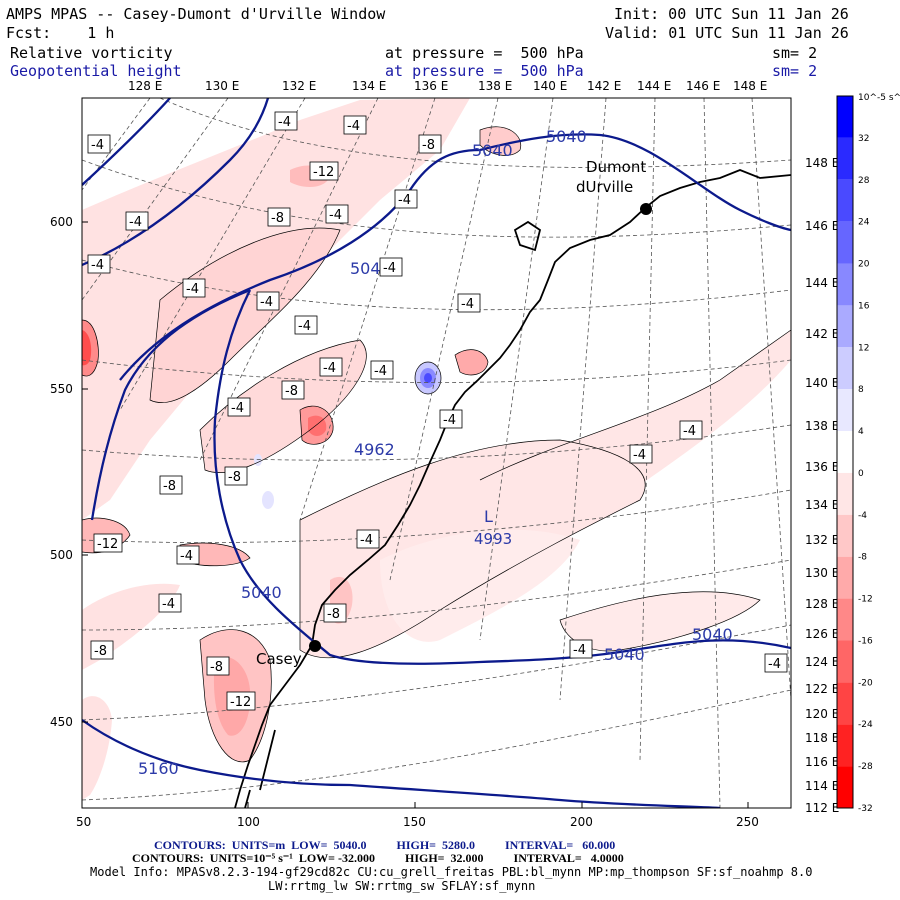 The image size is (900, 900). I want to click on right-lon-label: 124 E, so click(822, 662).